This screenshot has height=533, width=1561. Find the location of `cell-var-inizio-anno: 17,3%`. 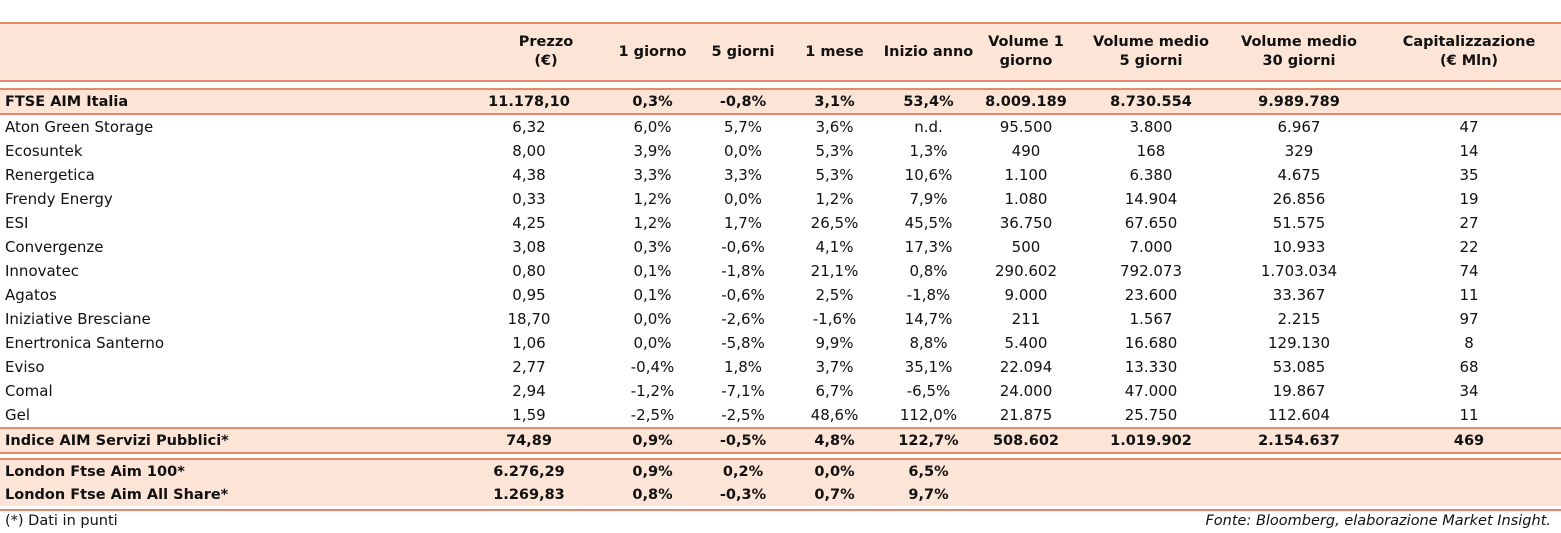

cell-var-inizio-anno: 17,3% is located at coordinates (928, 247).